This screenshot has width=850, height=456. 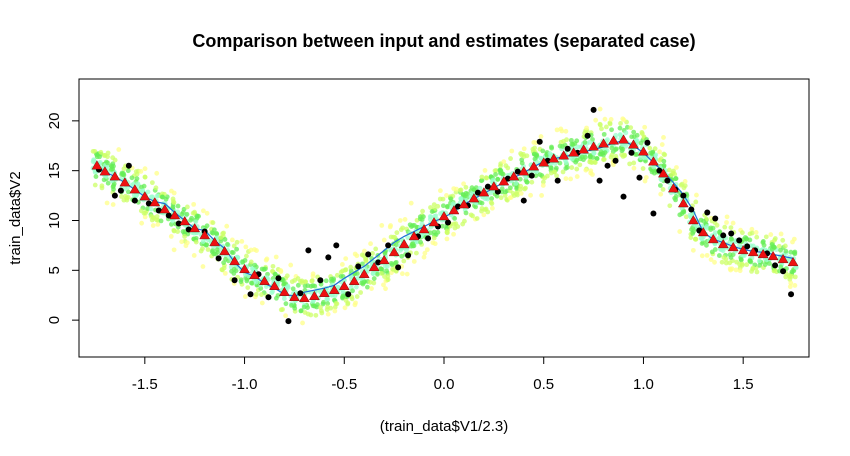 What do you see at coordinates (63, 218) in the screenshot?
I see `y-axis: 0 5 10 15 20` at bounding box center [63, 218].